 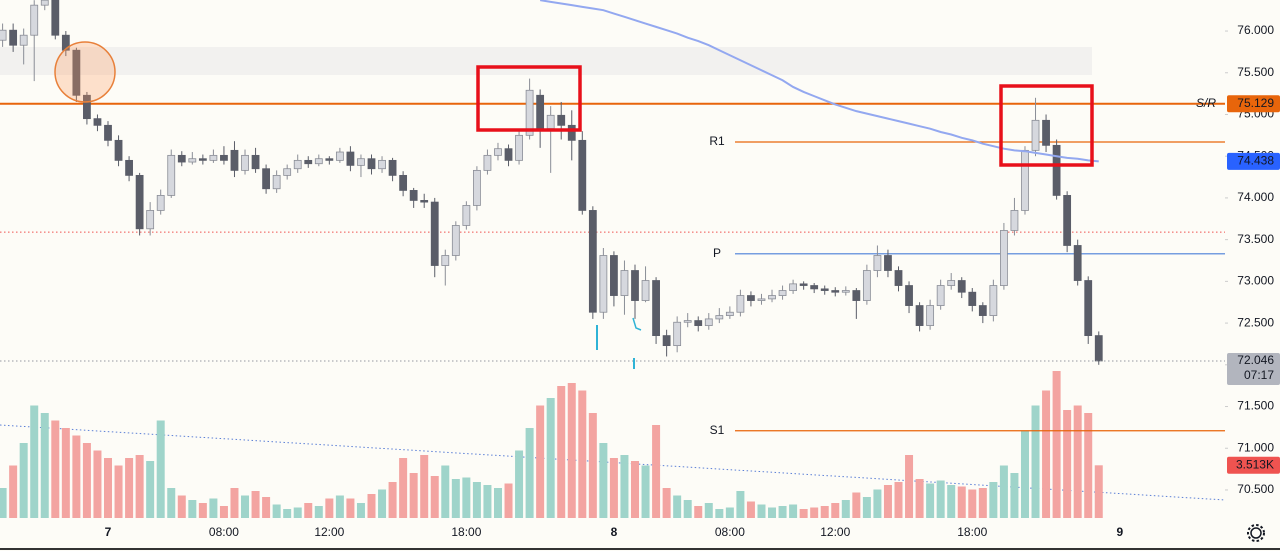 What do you see at coordinates (1255, 72) in the screenshot?
I see `y-tick-label: 75.500` at bounding box center [1255, 72].